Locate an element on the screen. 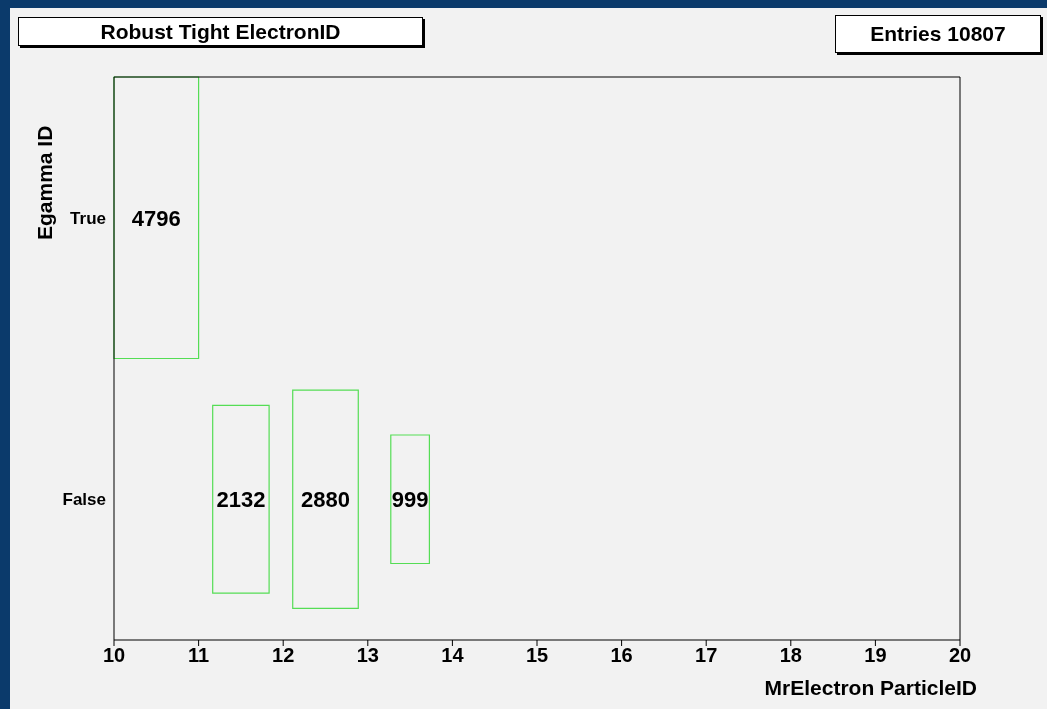 Image resolution: width=1047 pixels, height=709 pixels. x-tick-label: 17 is located at coordinates (706, 655).